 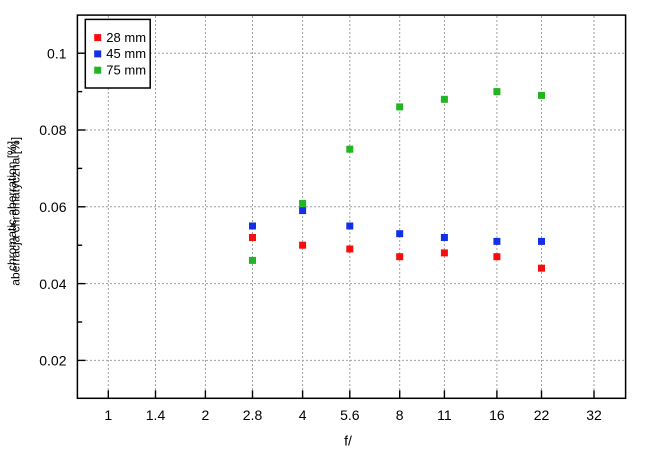 What do you see at coordinates (594, 415) in the screenshot?
I see `svg-text: 32` at bounding box center [594, 415].